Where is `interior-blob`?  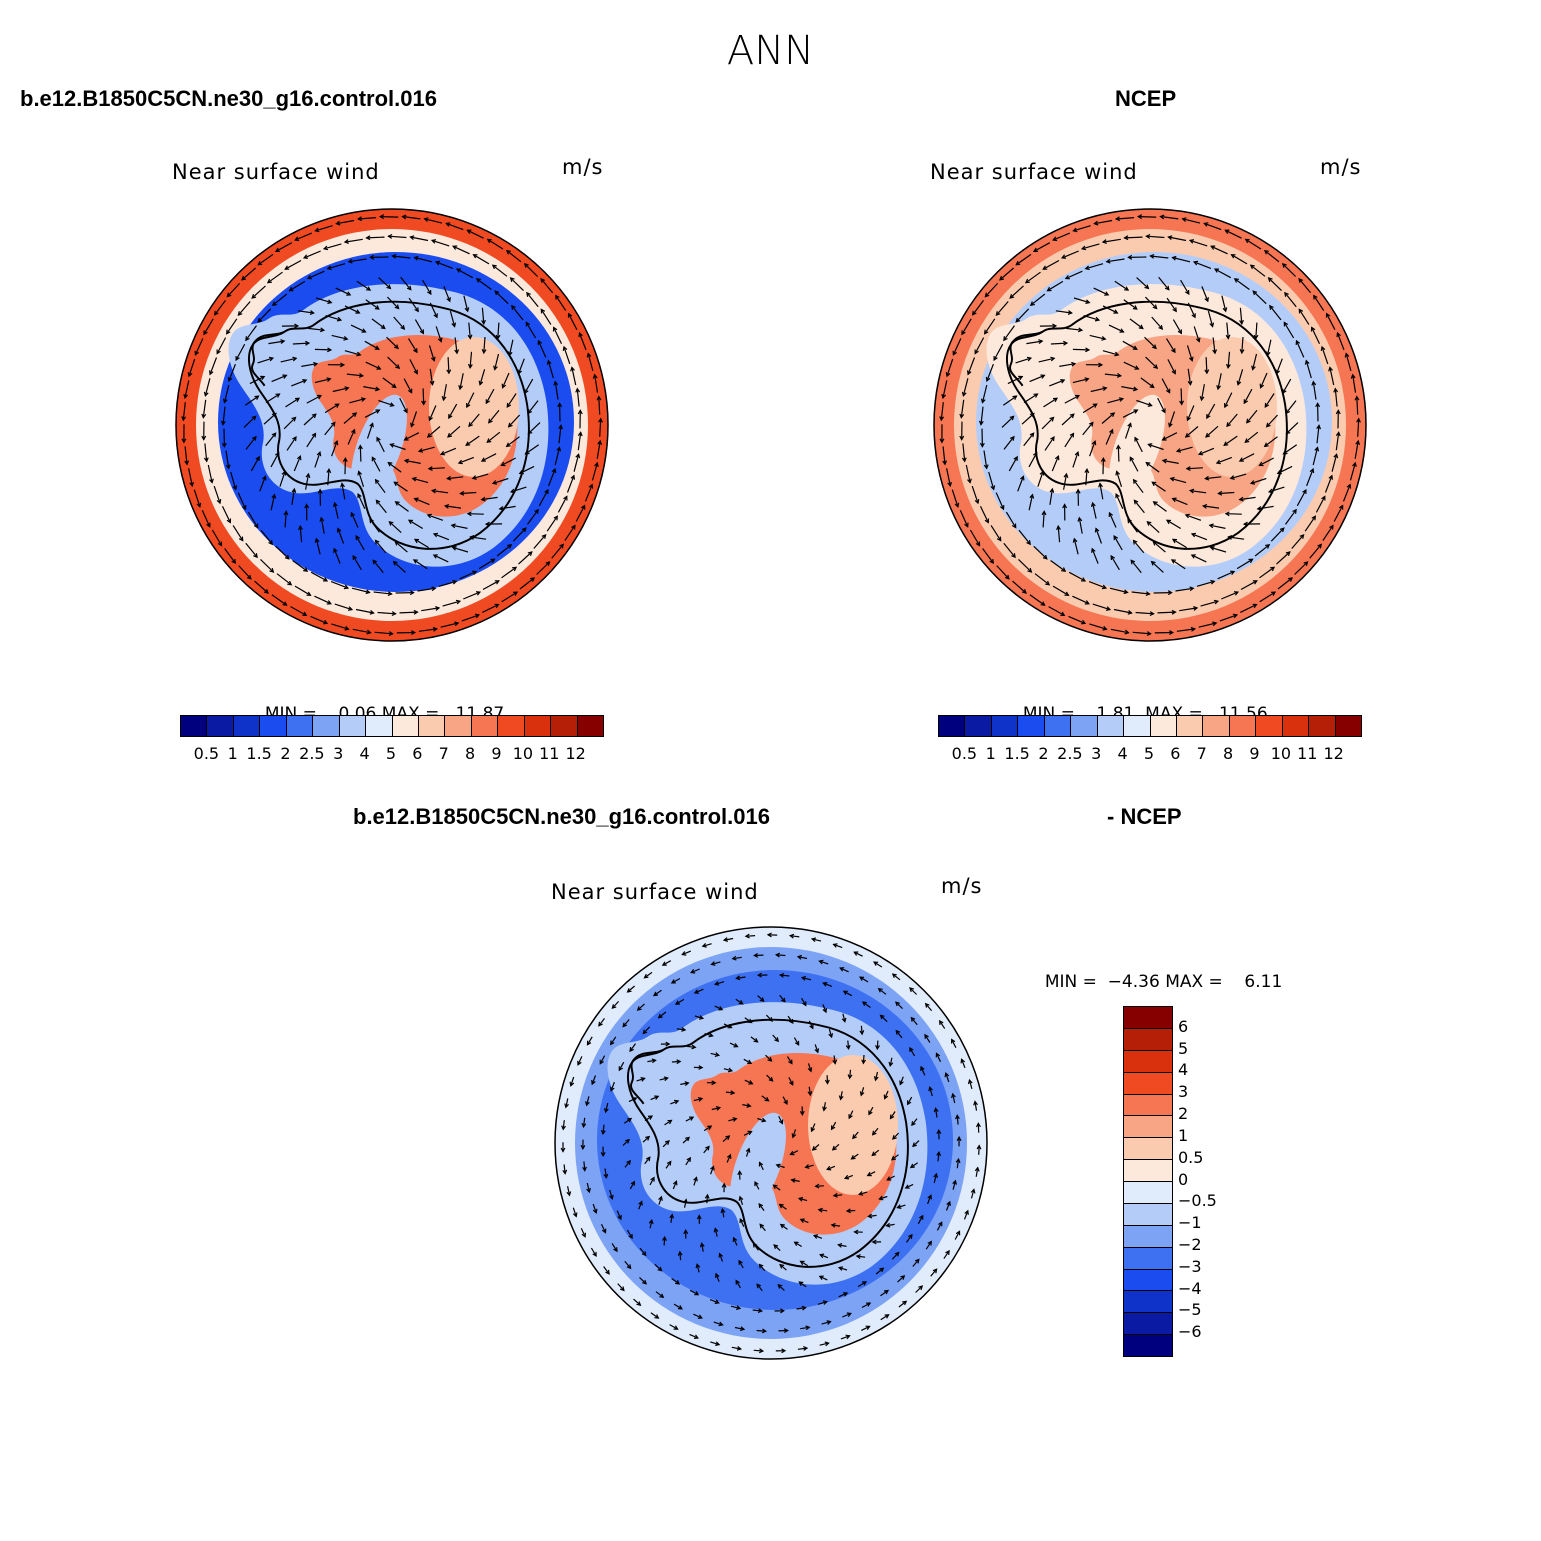
interior-blob is located at coordinates (474, 407).